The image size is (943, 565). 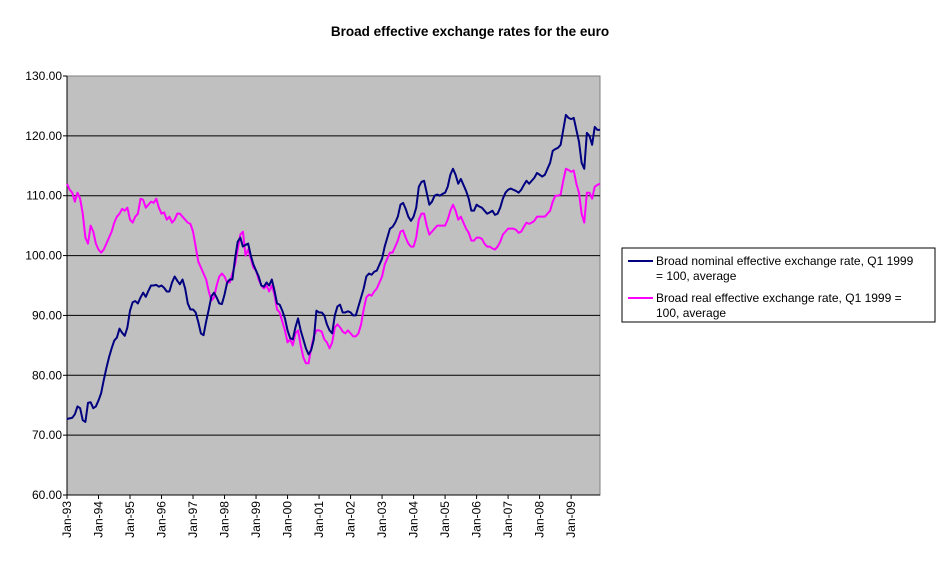 What do you see at coordinates (99, 519) in the screenshot?
I see `x-tick-label: Jan-94` at bounding box center [99, 519].